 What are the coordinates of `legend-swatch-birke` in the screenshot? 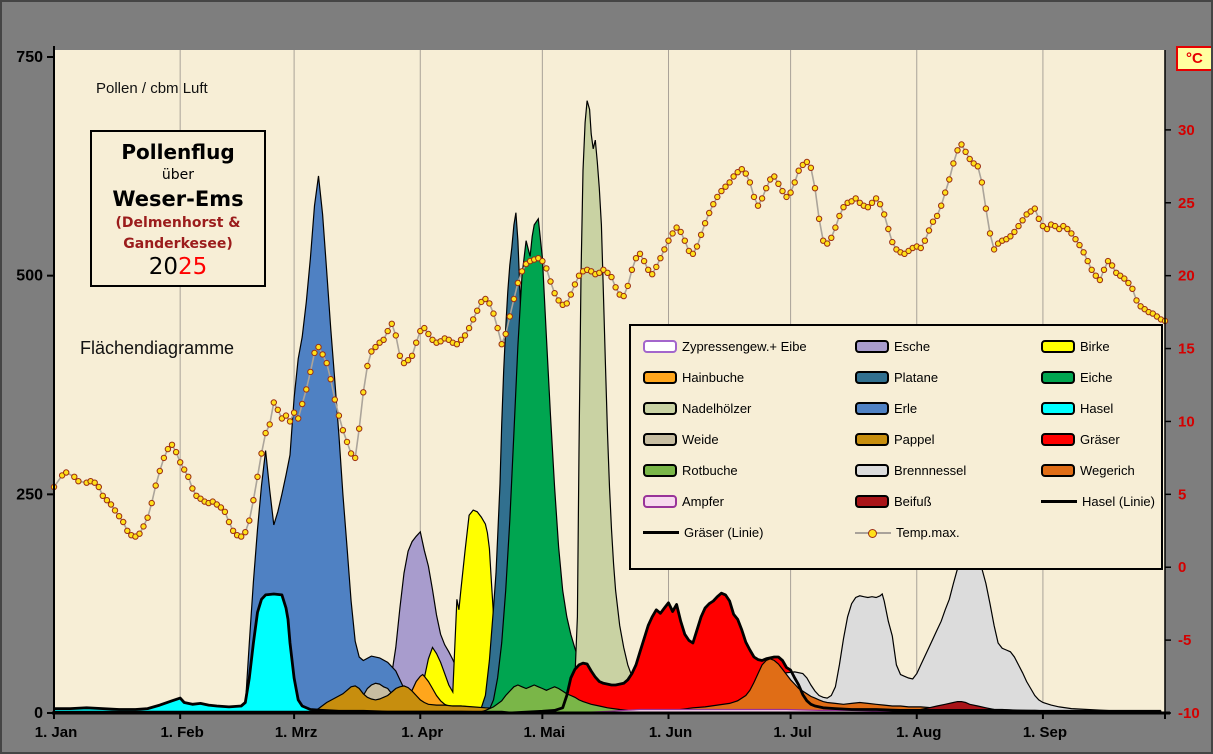 It's located at (1058, 346).